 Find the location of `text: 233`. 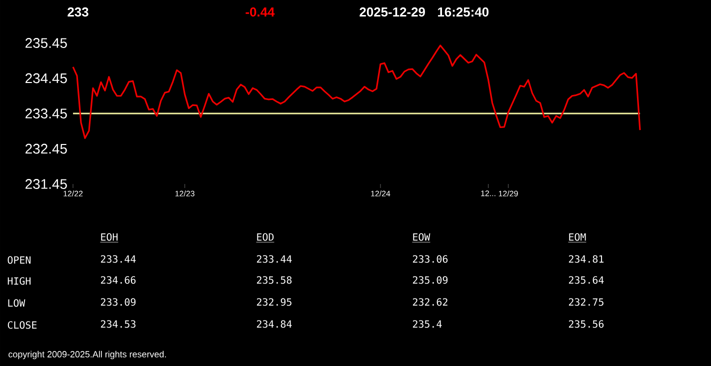

text: 233 is located at coordinates (78, 12).